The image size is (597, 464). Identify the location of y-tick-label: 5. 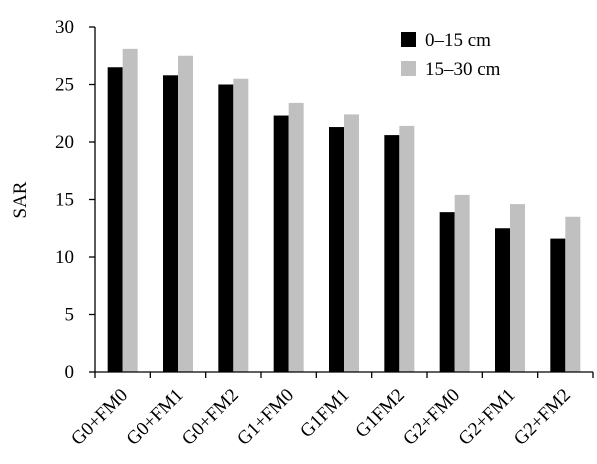
(70, 315).